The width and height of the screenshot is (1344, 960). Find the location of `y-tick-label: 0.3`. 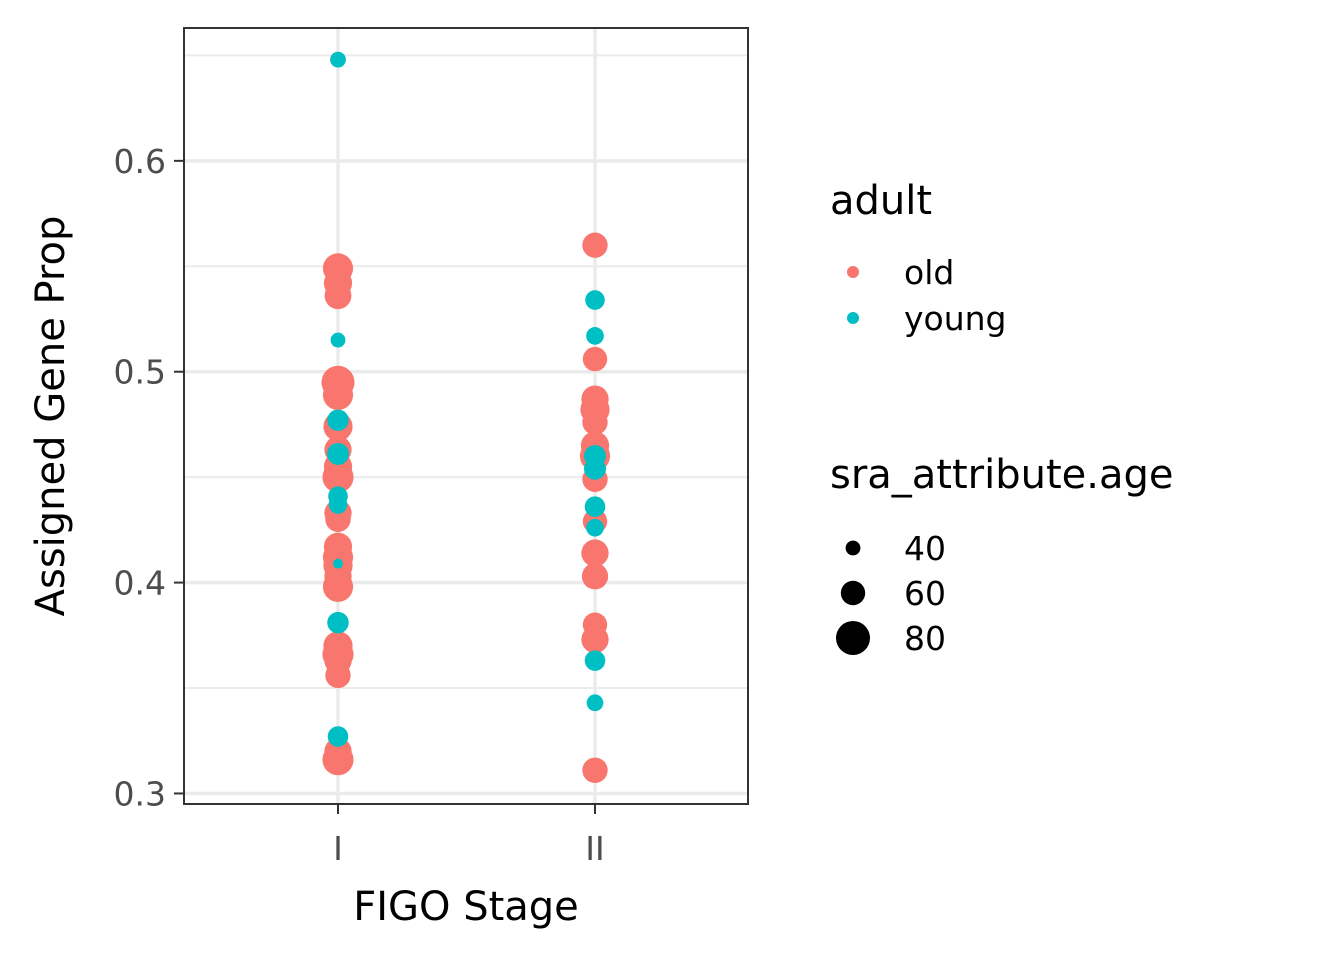

y-tick-label: 0.3 is located at coordinates (140, 793).